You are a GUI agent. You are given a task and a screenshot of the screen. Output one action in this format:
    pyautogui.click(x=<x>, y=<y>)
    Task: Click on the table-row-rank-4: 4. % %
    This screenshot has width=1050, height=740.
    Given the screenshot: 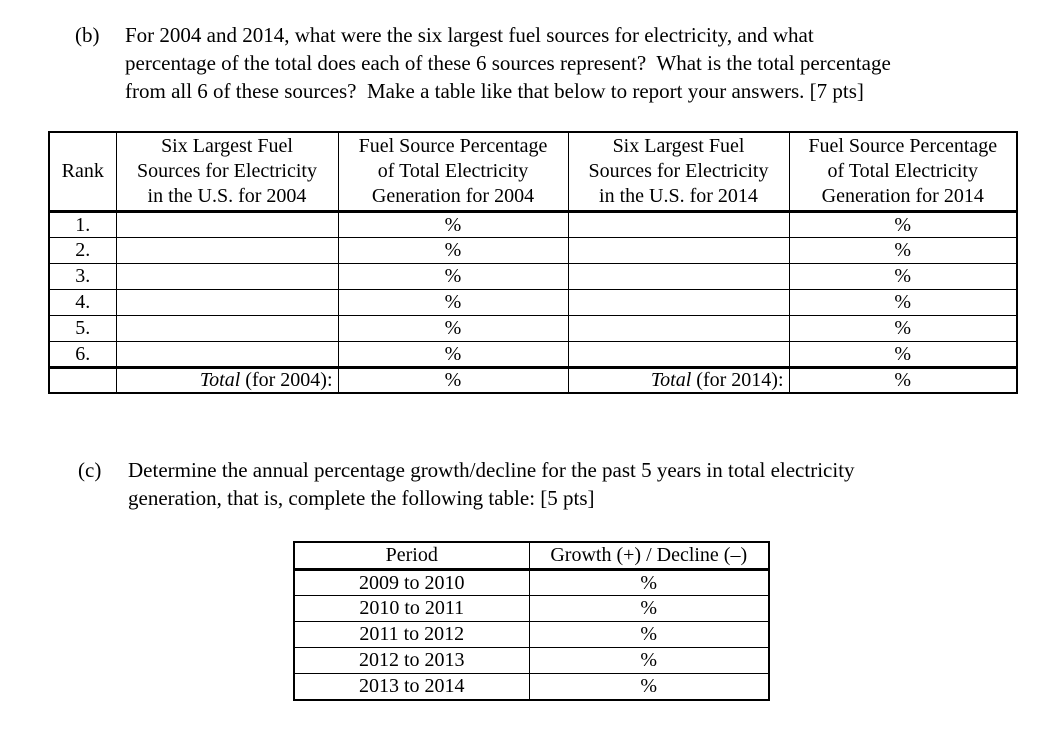 What is the action you would take?
    pyautogui.click(x=533, y=302)
    